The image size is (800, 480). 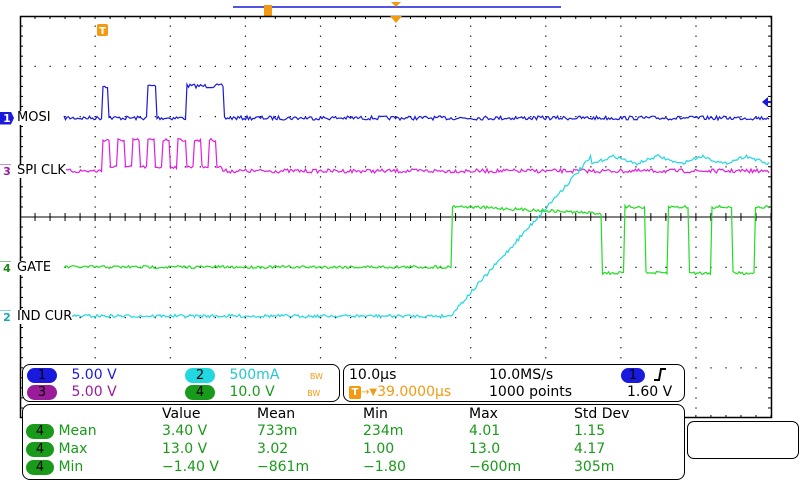 What do you see at coordinates (181, 383) in the screenshot?
I see `channel-scale-panel: 1 5.00 V 3 5.00 V 2 500mA BW 4 10.0 V BW` at bounding box center [181, 383].